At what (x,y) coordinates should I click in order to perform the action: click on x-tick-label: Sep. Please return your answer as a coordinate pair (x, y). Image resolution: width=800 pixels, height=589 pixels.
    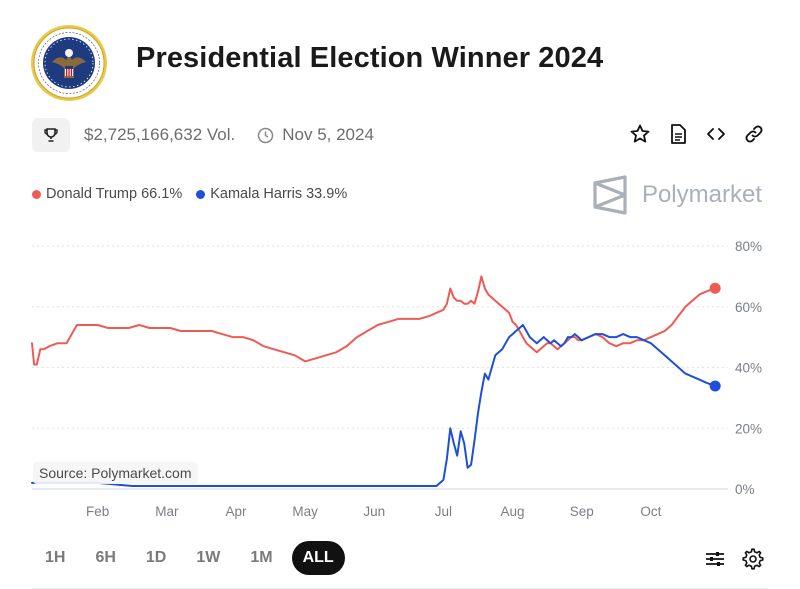
    Looking at the image, I should click on (582, 511).